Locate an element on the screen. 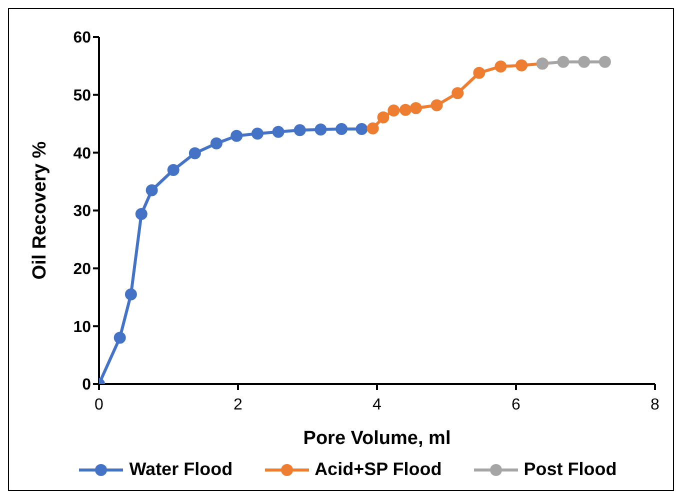 Image resolution: width=682 pixels, height=499 pixels. x-tick-label: 6 is located at coordinates (516, 405).